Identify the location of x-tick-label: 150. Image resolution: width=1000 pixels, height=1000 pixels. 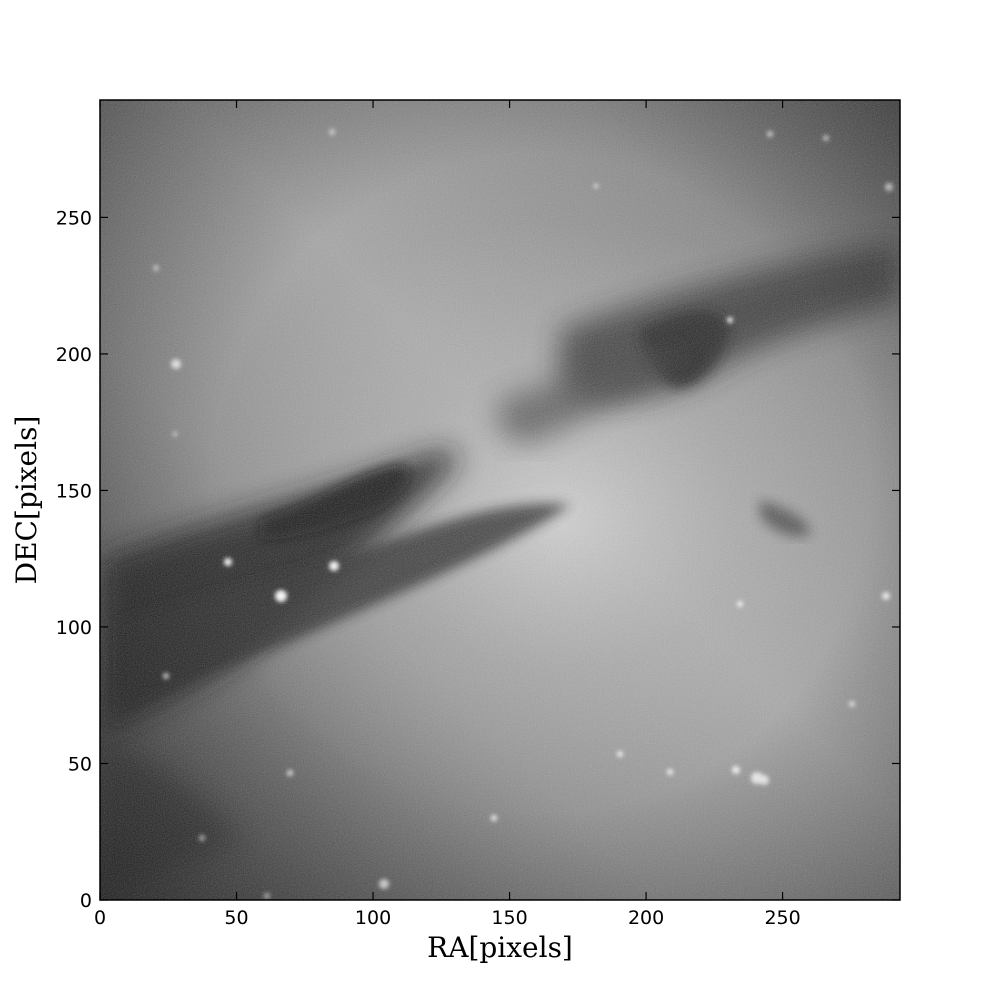
(509, 918).